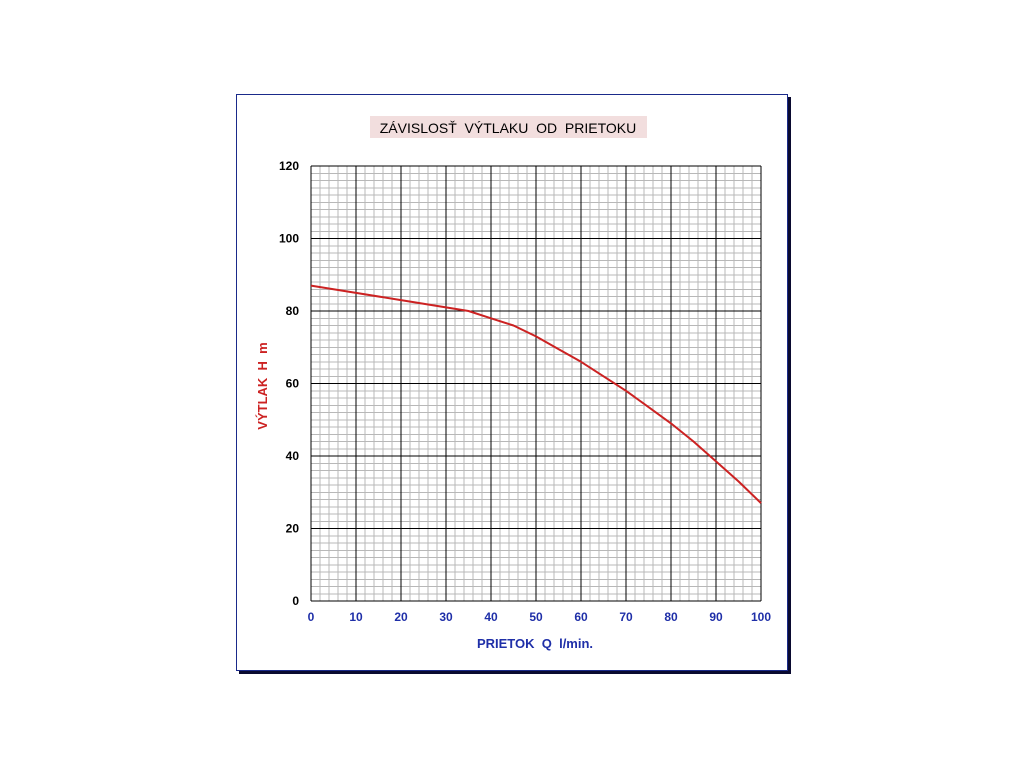  I want to click on chart-title: ZÁVISLOSŤ VÝTLAKU OD PRIETOKU, so click(508, 128).